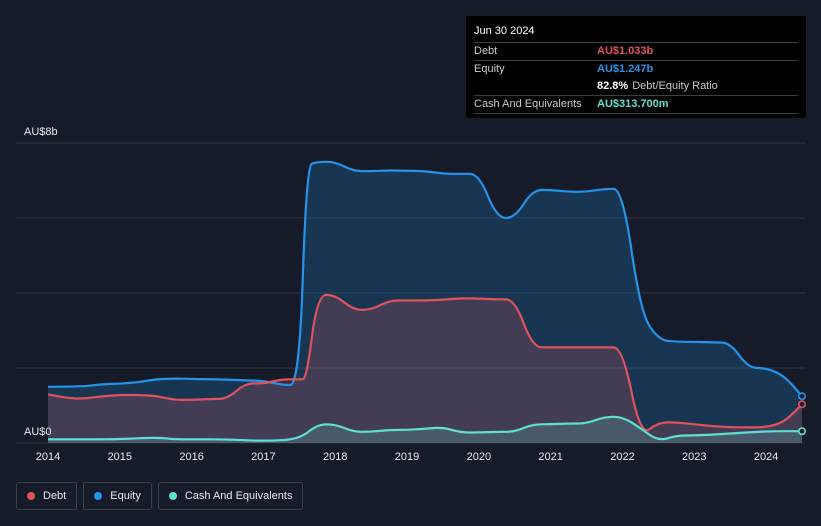  I want to click on debt-dot-icon, so click(31, 496).